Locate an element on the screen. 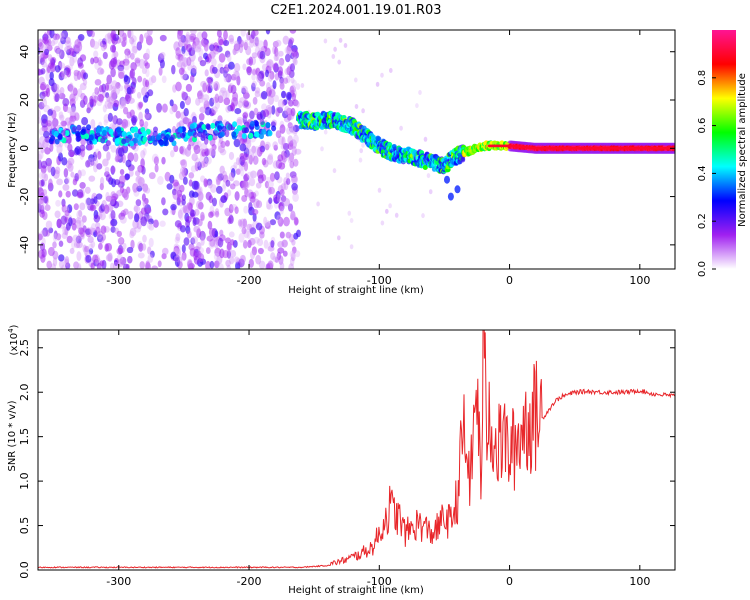 The image size is (750, 600). spectrogram-x-tick-label: 100 is located at coordinates (639, 280).